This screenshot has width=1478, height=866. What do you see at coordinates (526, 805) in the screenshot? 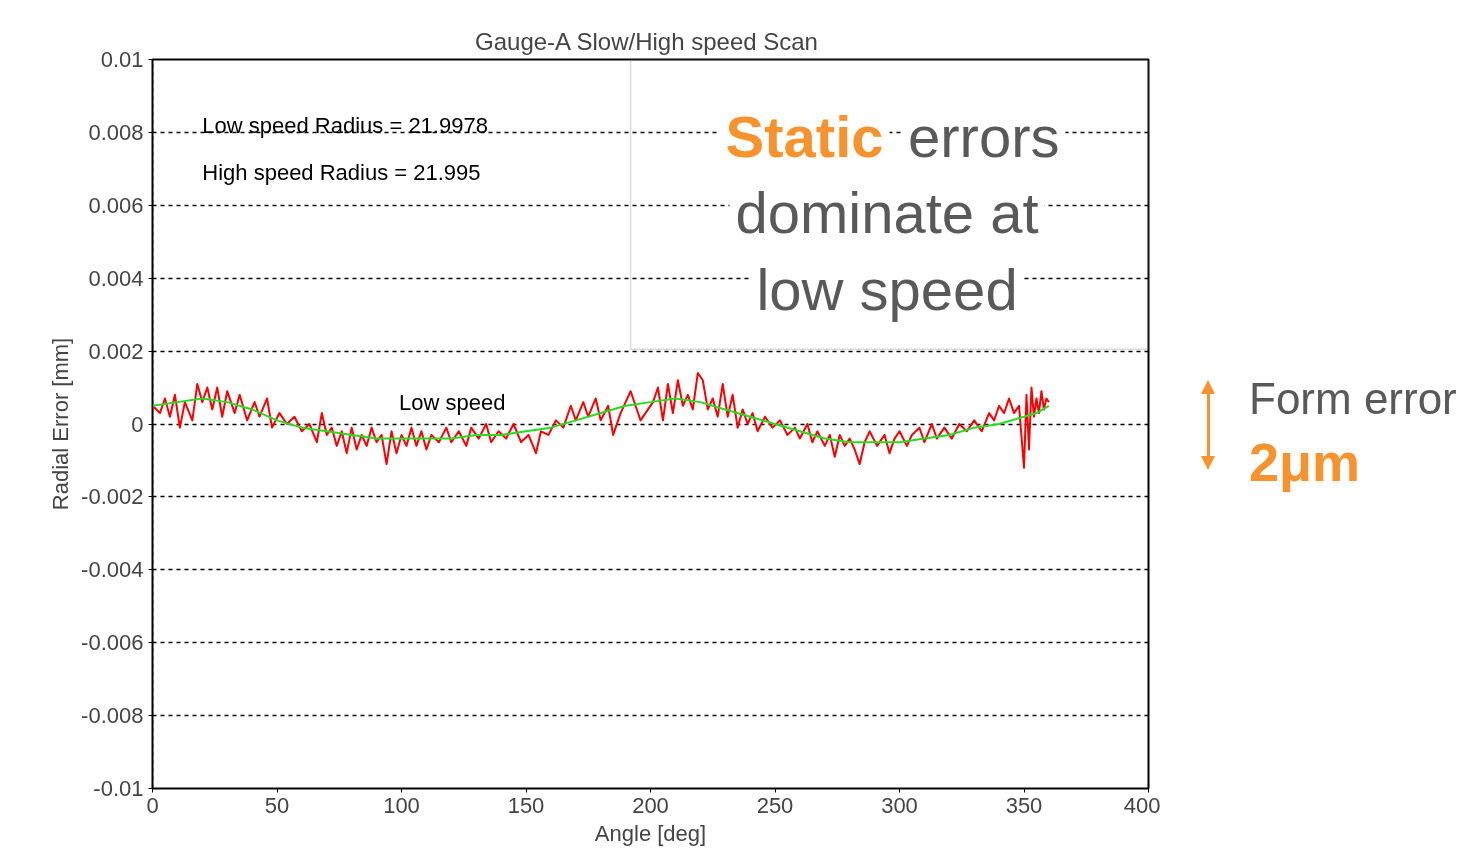
I see `x-tick-label: 150` at bounding box center [526, 805].